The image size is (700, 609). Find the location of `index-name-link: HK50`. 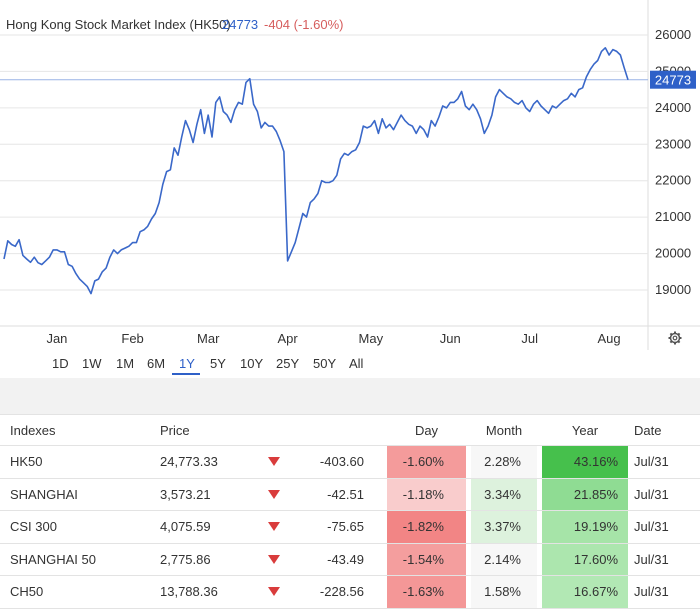

index-name-link: HK50 is located at coordinates (26, 462).